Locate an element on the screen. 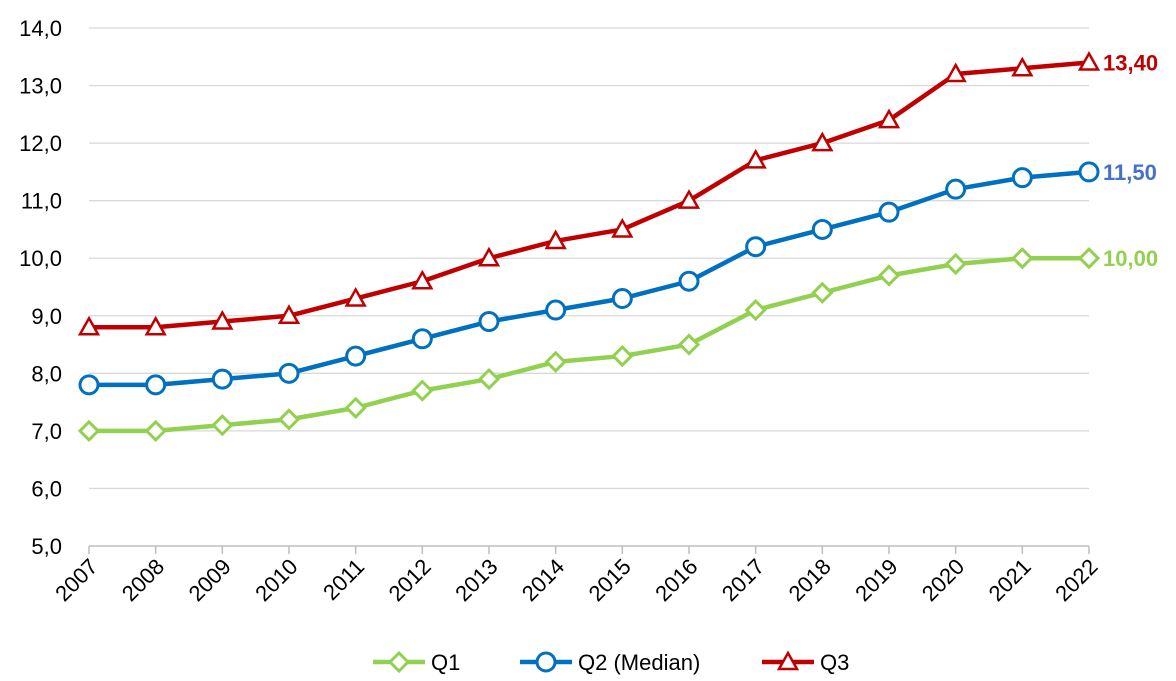 This screenshot has width=1176, height=681. legend-label: Q3 is located at coordinates (834, 662).